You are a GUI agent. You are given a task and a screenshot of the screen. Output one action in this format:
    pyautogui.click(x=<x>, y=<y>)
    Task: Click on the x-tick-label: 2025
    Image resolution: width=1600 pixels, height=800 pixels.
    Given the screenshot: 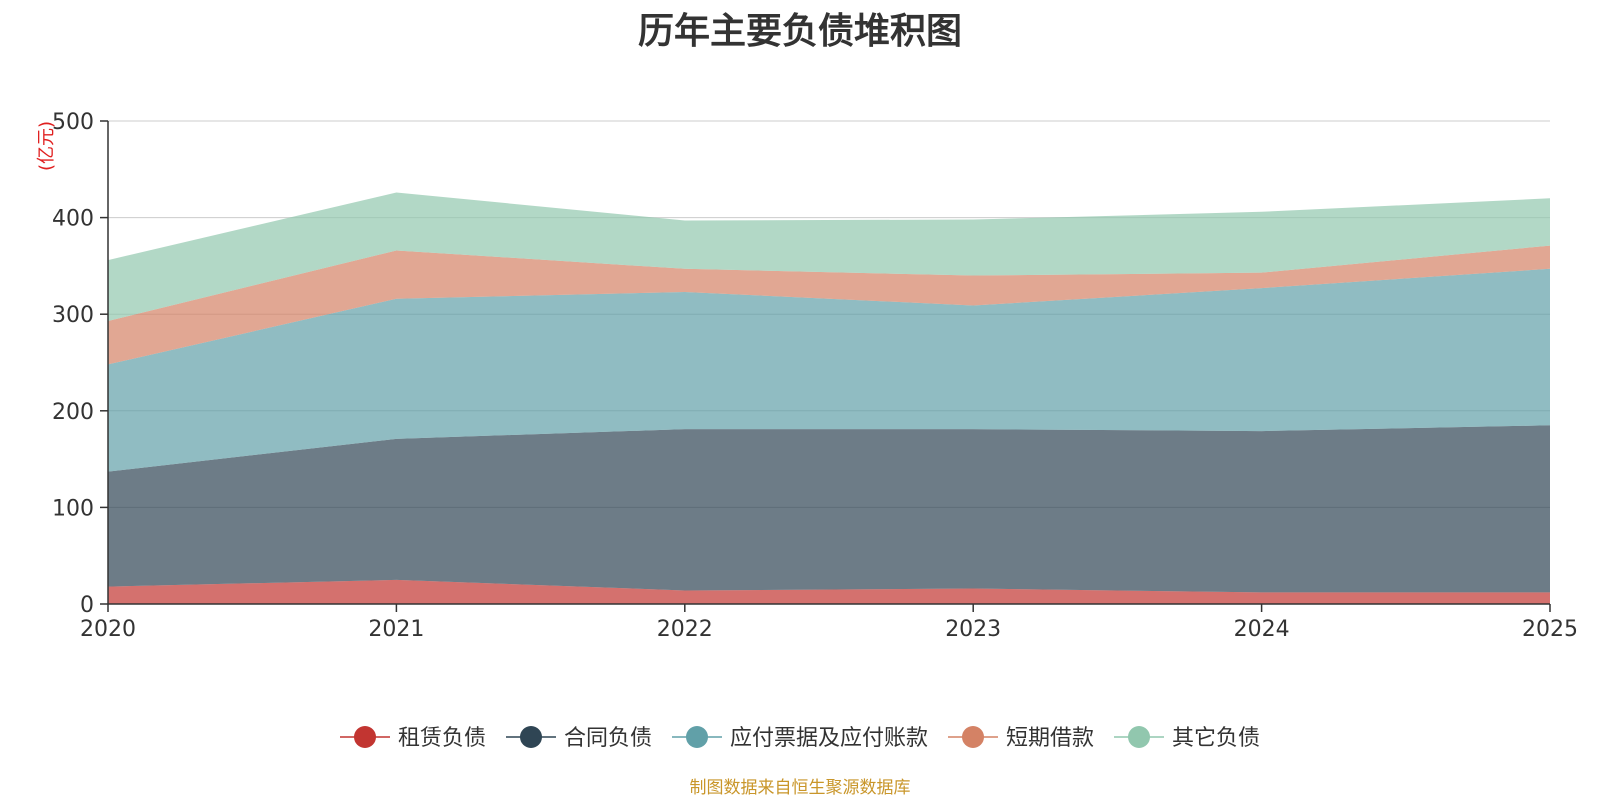 What is the action you would take?
    pyautogui.click(x=1550, y=629)
    